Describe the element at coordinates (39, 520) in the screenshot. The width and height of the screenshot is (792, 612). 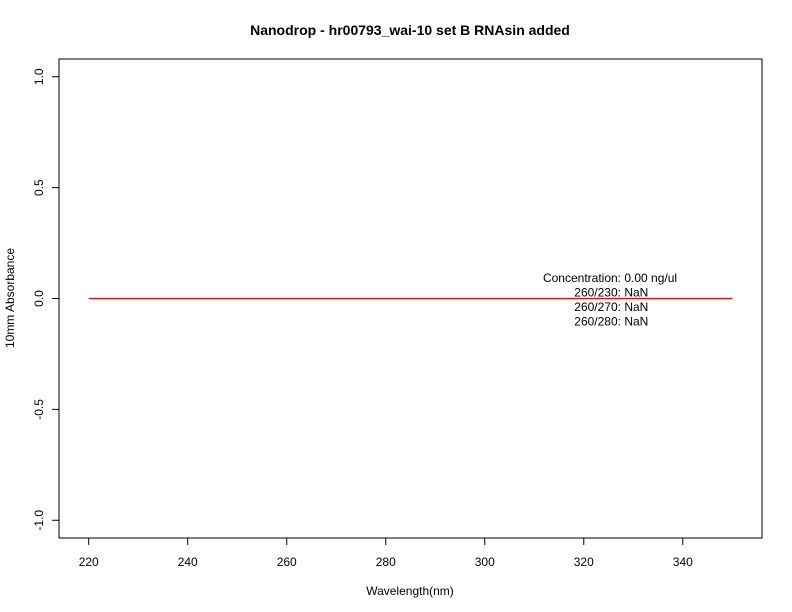
I see `y-tick-label: -1.0` at that location.